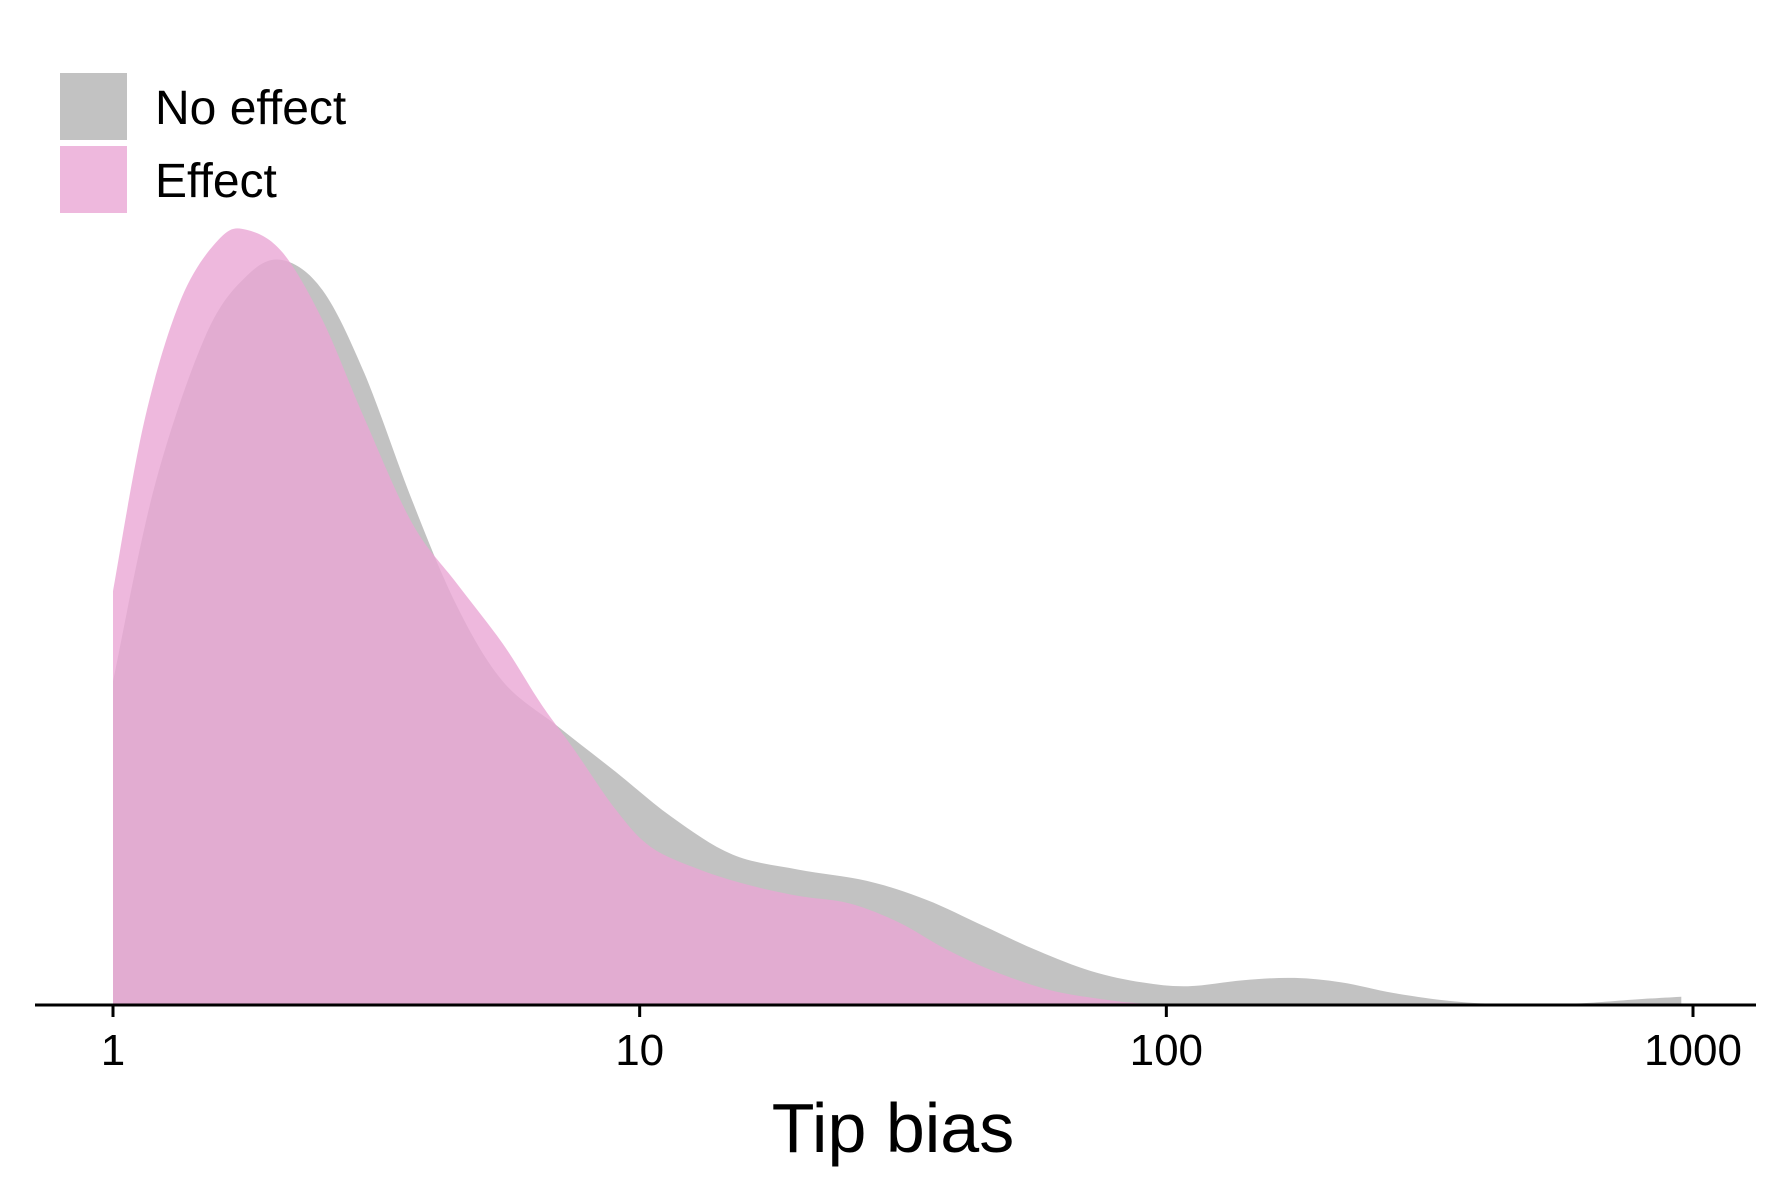 This screenshot has width=1771, height=1181. What do you see at coordinates (93, 179) in the screenshot?
I see `legend-swatch-effect` at bounding box center [93, 179].